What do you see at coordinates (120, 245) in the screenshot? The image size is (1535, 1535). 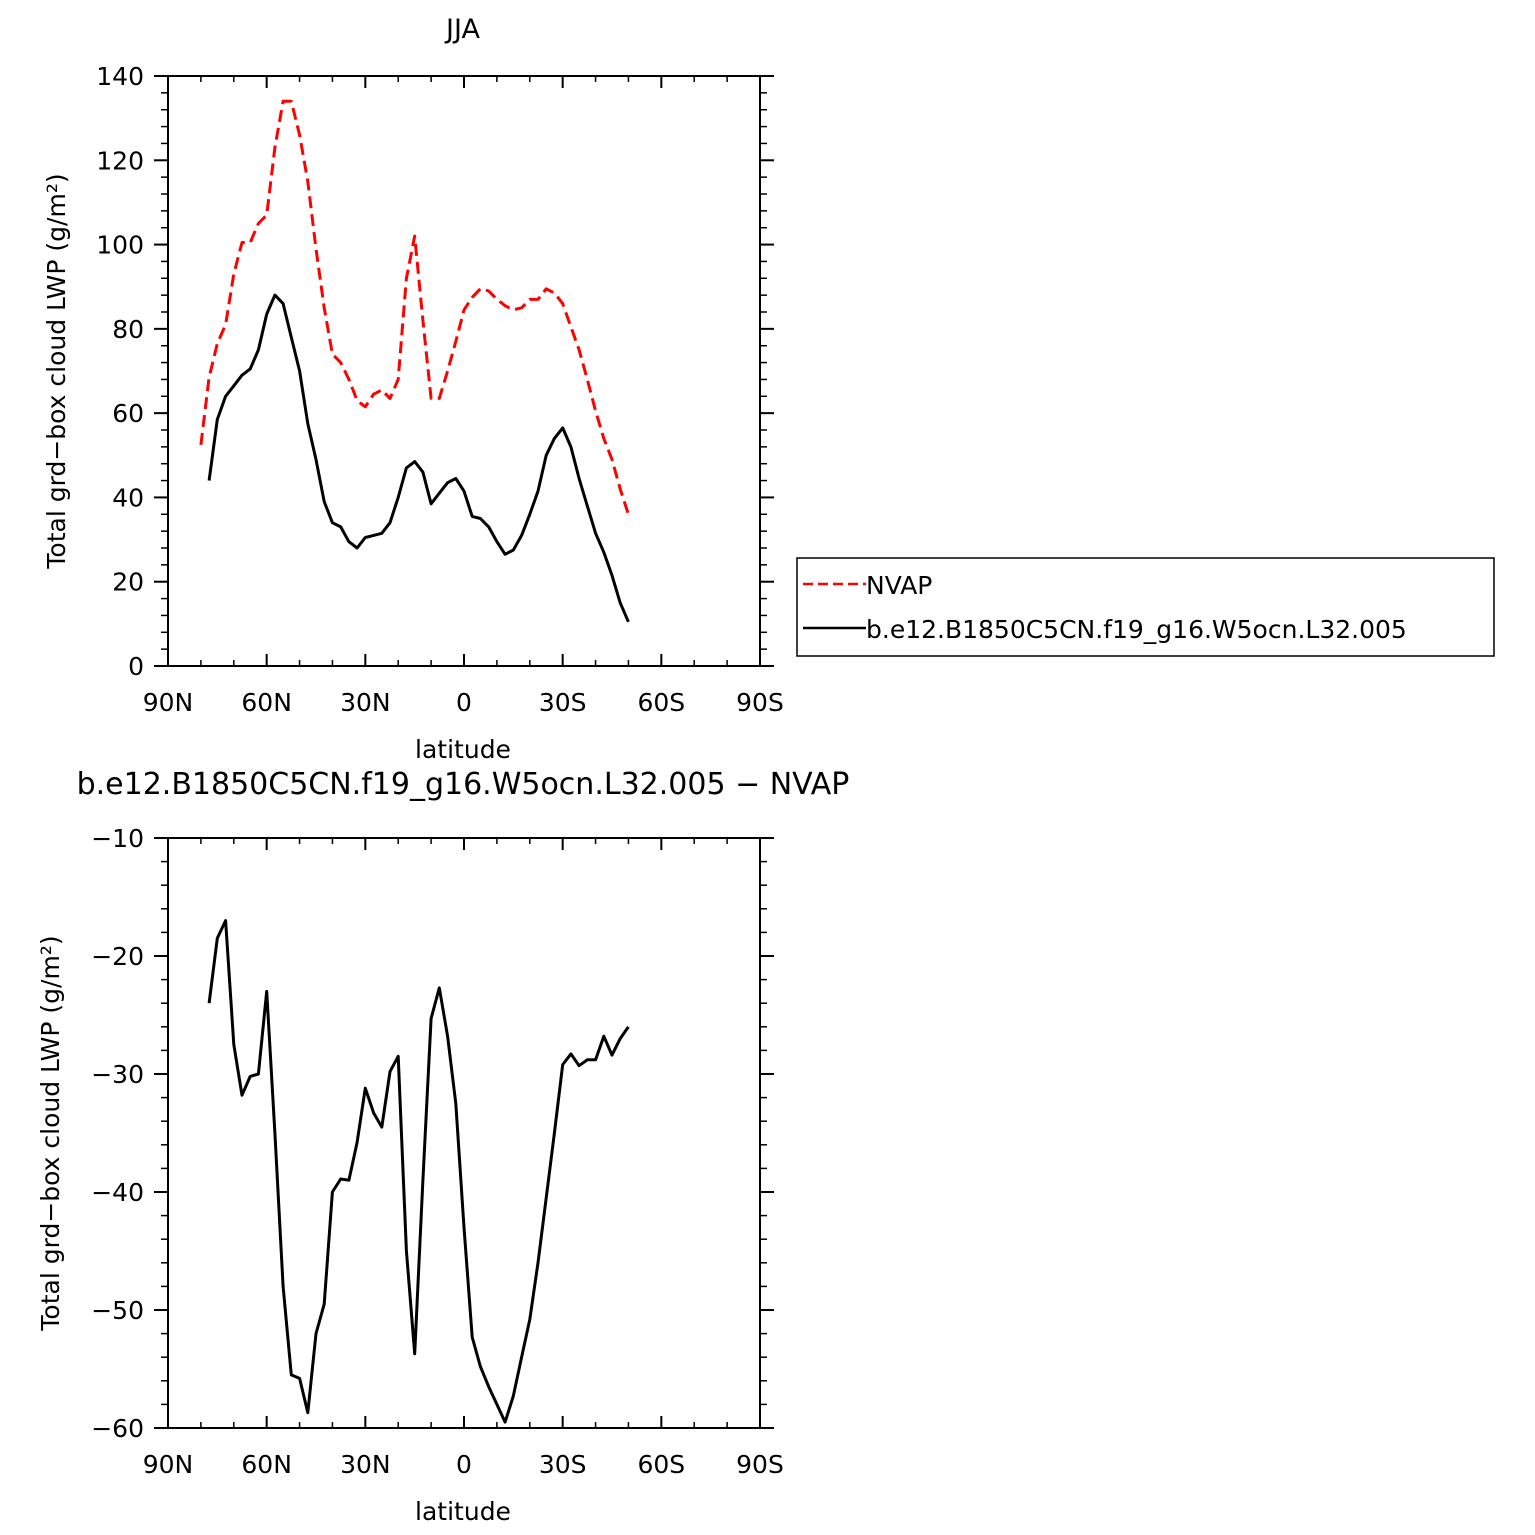 I see `top-y-tick-label: 100` at bounding box center [120, 245].